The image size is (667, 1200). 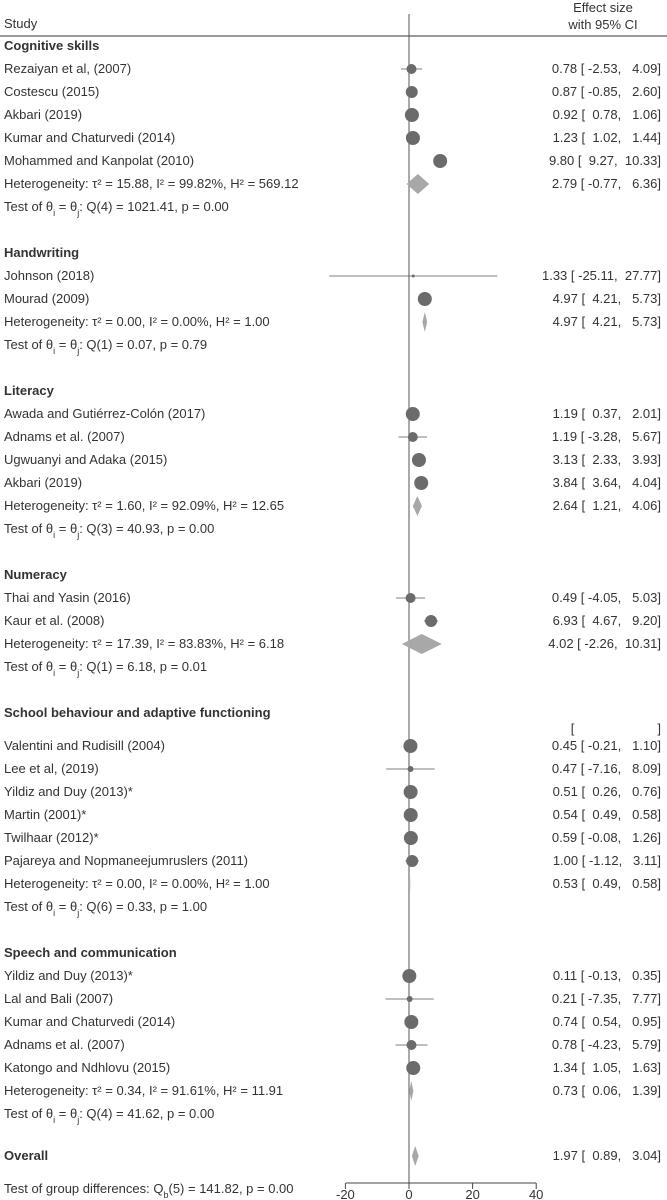 I want to click on ci-value: 3.84 [ 3.64, 4.04], so click(x=607, y=482).